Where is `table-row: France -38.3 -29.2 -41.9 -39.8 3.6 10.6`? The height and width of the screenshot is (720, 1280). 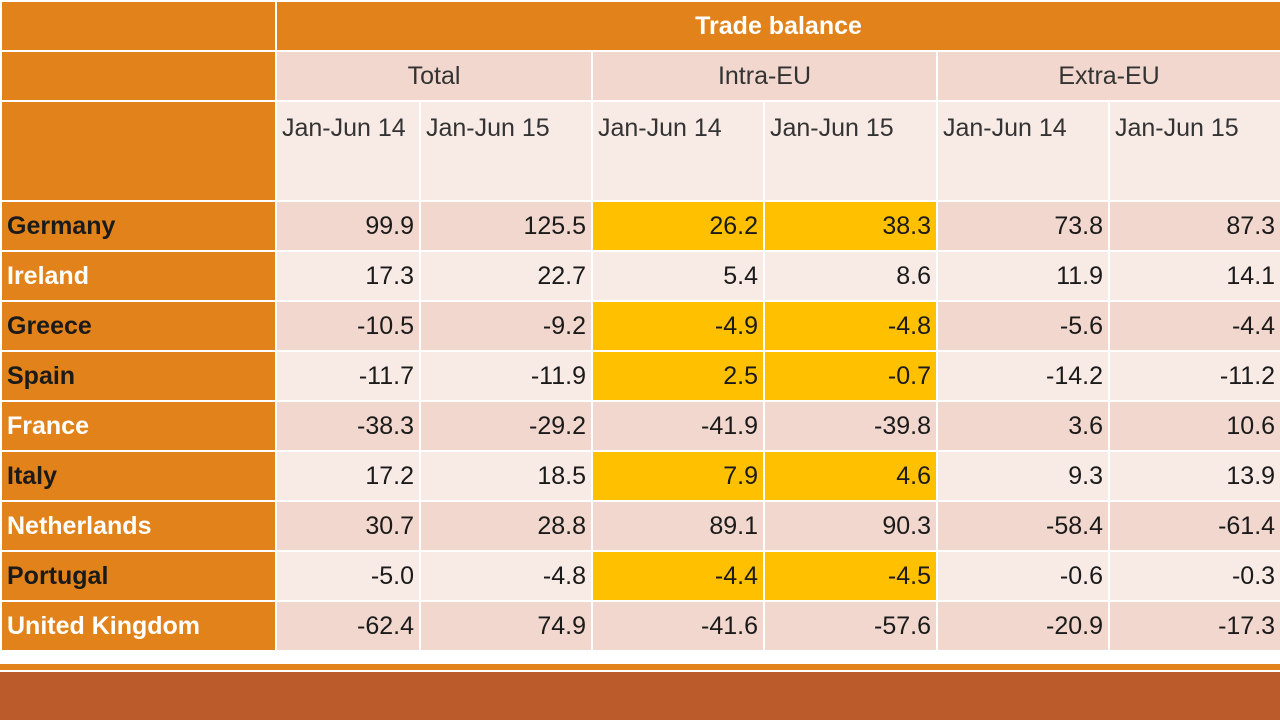 table-row: France -38.3 -29.2 -41.9 -39.8 3.6 10.6 is located at coordinates (640, 426).